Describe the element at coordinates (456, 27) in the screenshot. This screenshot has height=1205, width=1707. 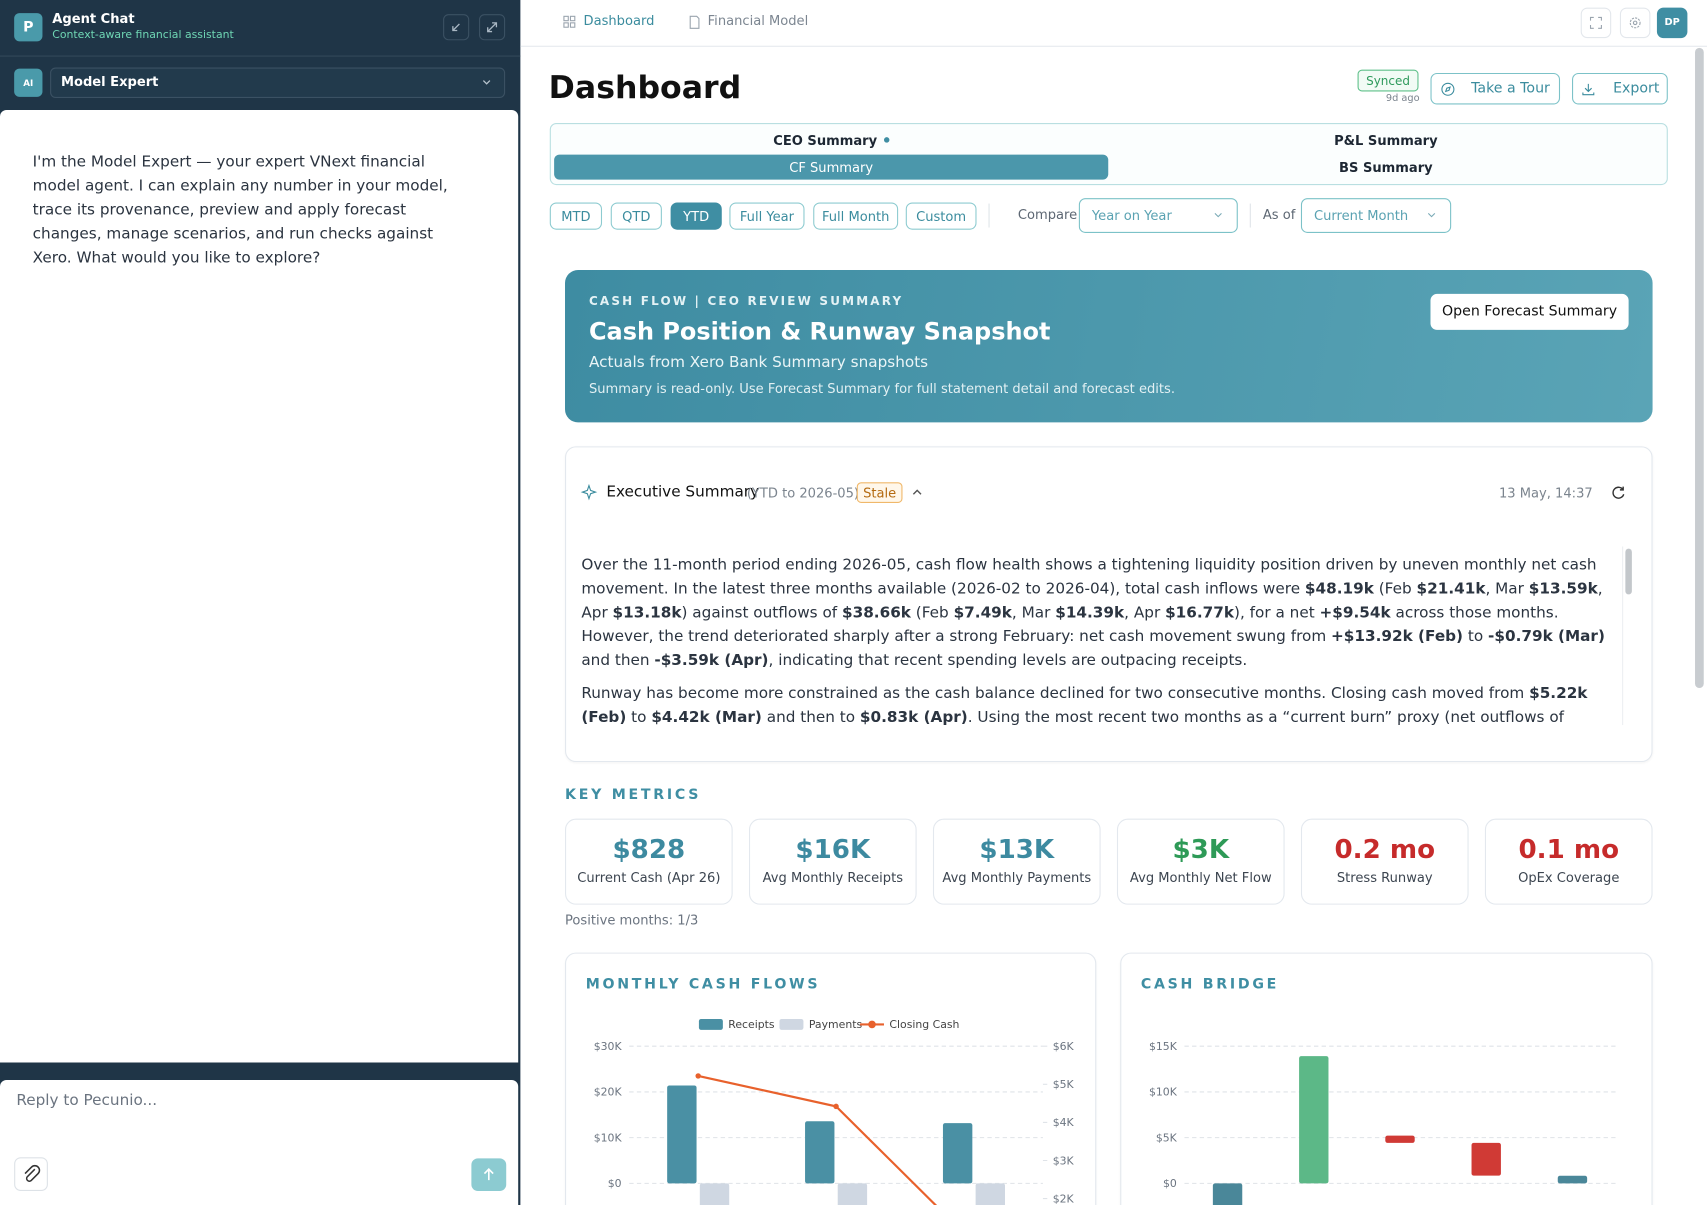
I see `collapse-button` at that location.